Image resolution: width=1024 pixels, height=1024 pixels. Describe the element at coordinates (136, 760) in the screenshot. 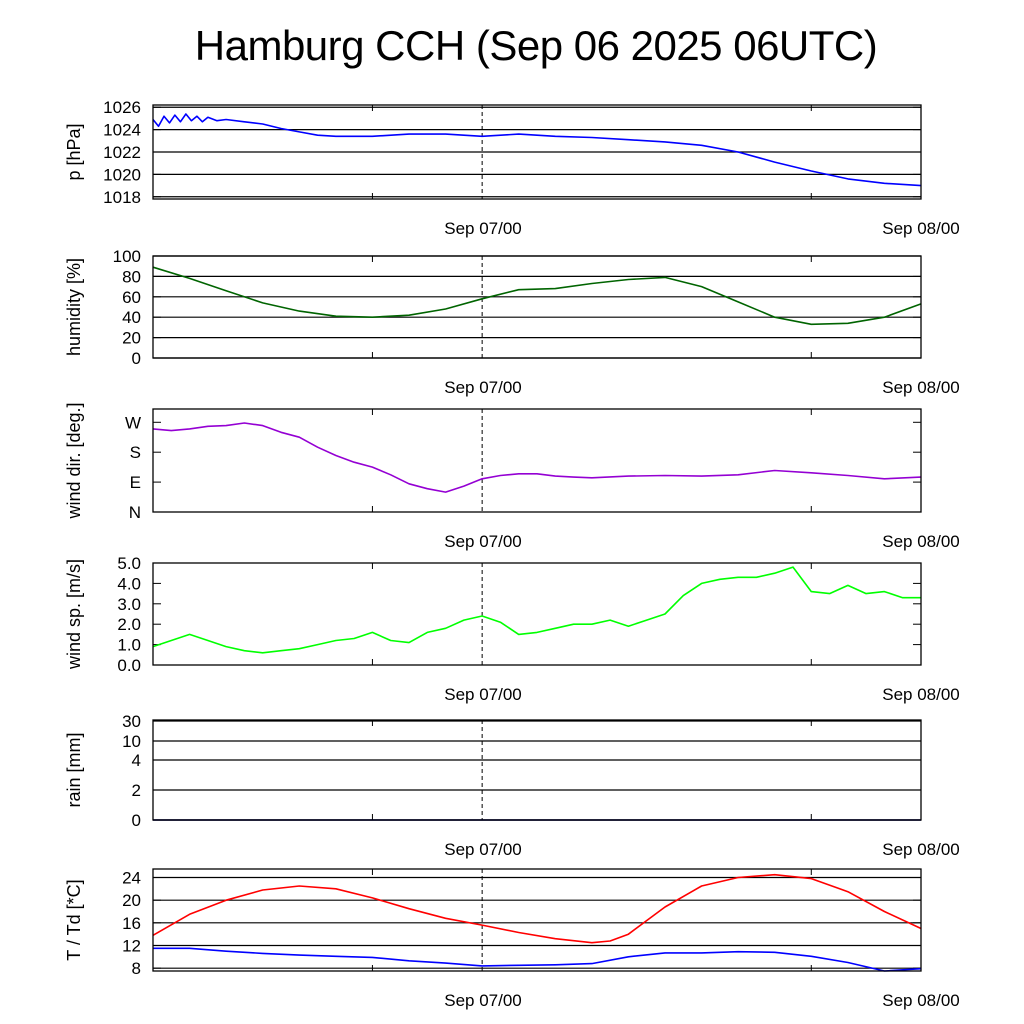

I see `y-tick-label: 4` at that location.